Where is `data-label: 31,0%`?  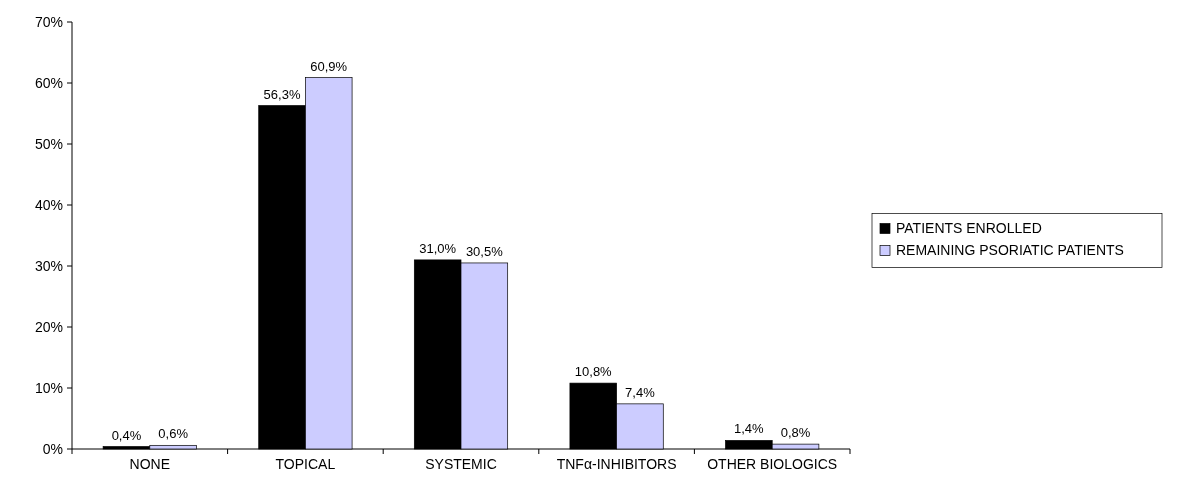 data-label: 31,0% is located at coordinates (438, 248).